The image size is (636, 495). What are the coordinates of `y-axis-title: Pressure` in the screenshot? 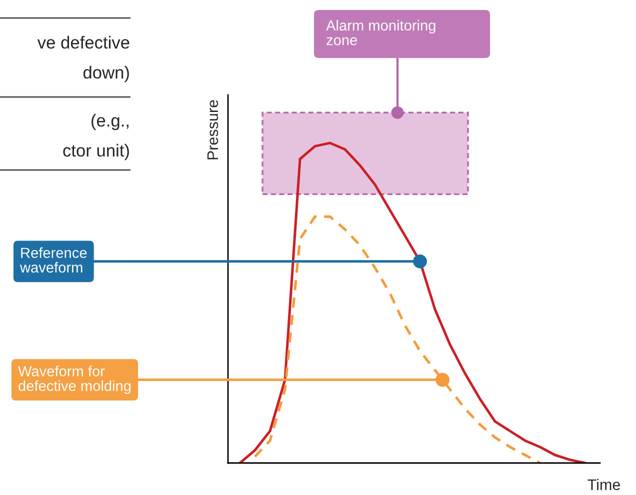 It's located at (212, 130).